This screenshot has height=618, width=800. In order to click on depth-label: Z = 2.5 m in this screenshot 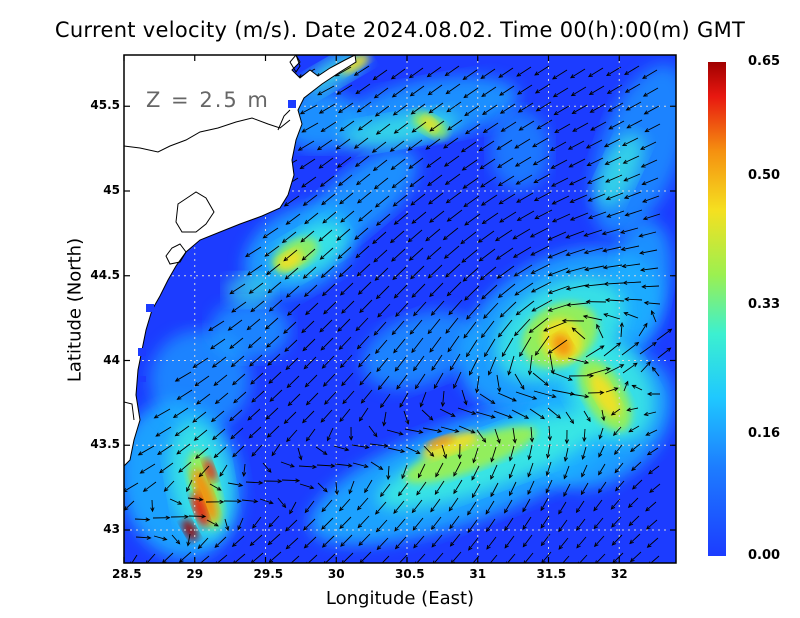, I will do `click(208, 100)`.